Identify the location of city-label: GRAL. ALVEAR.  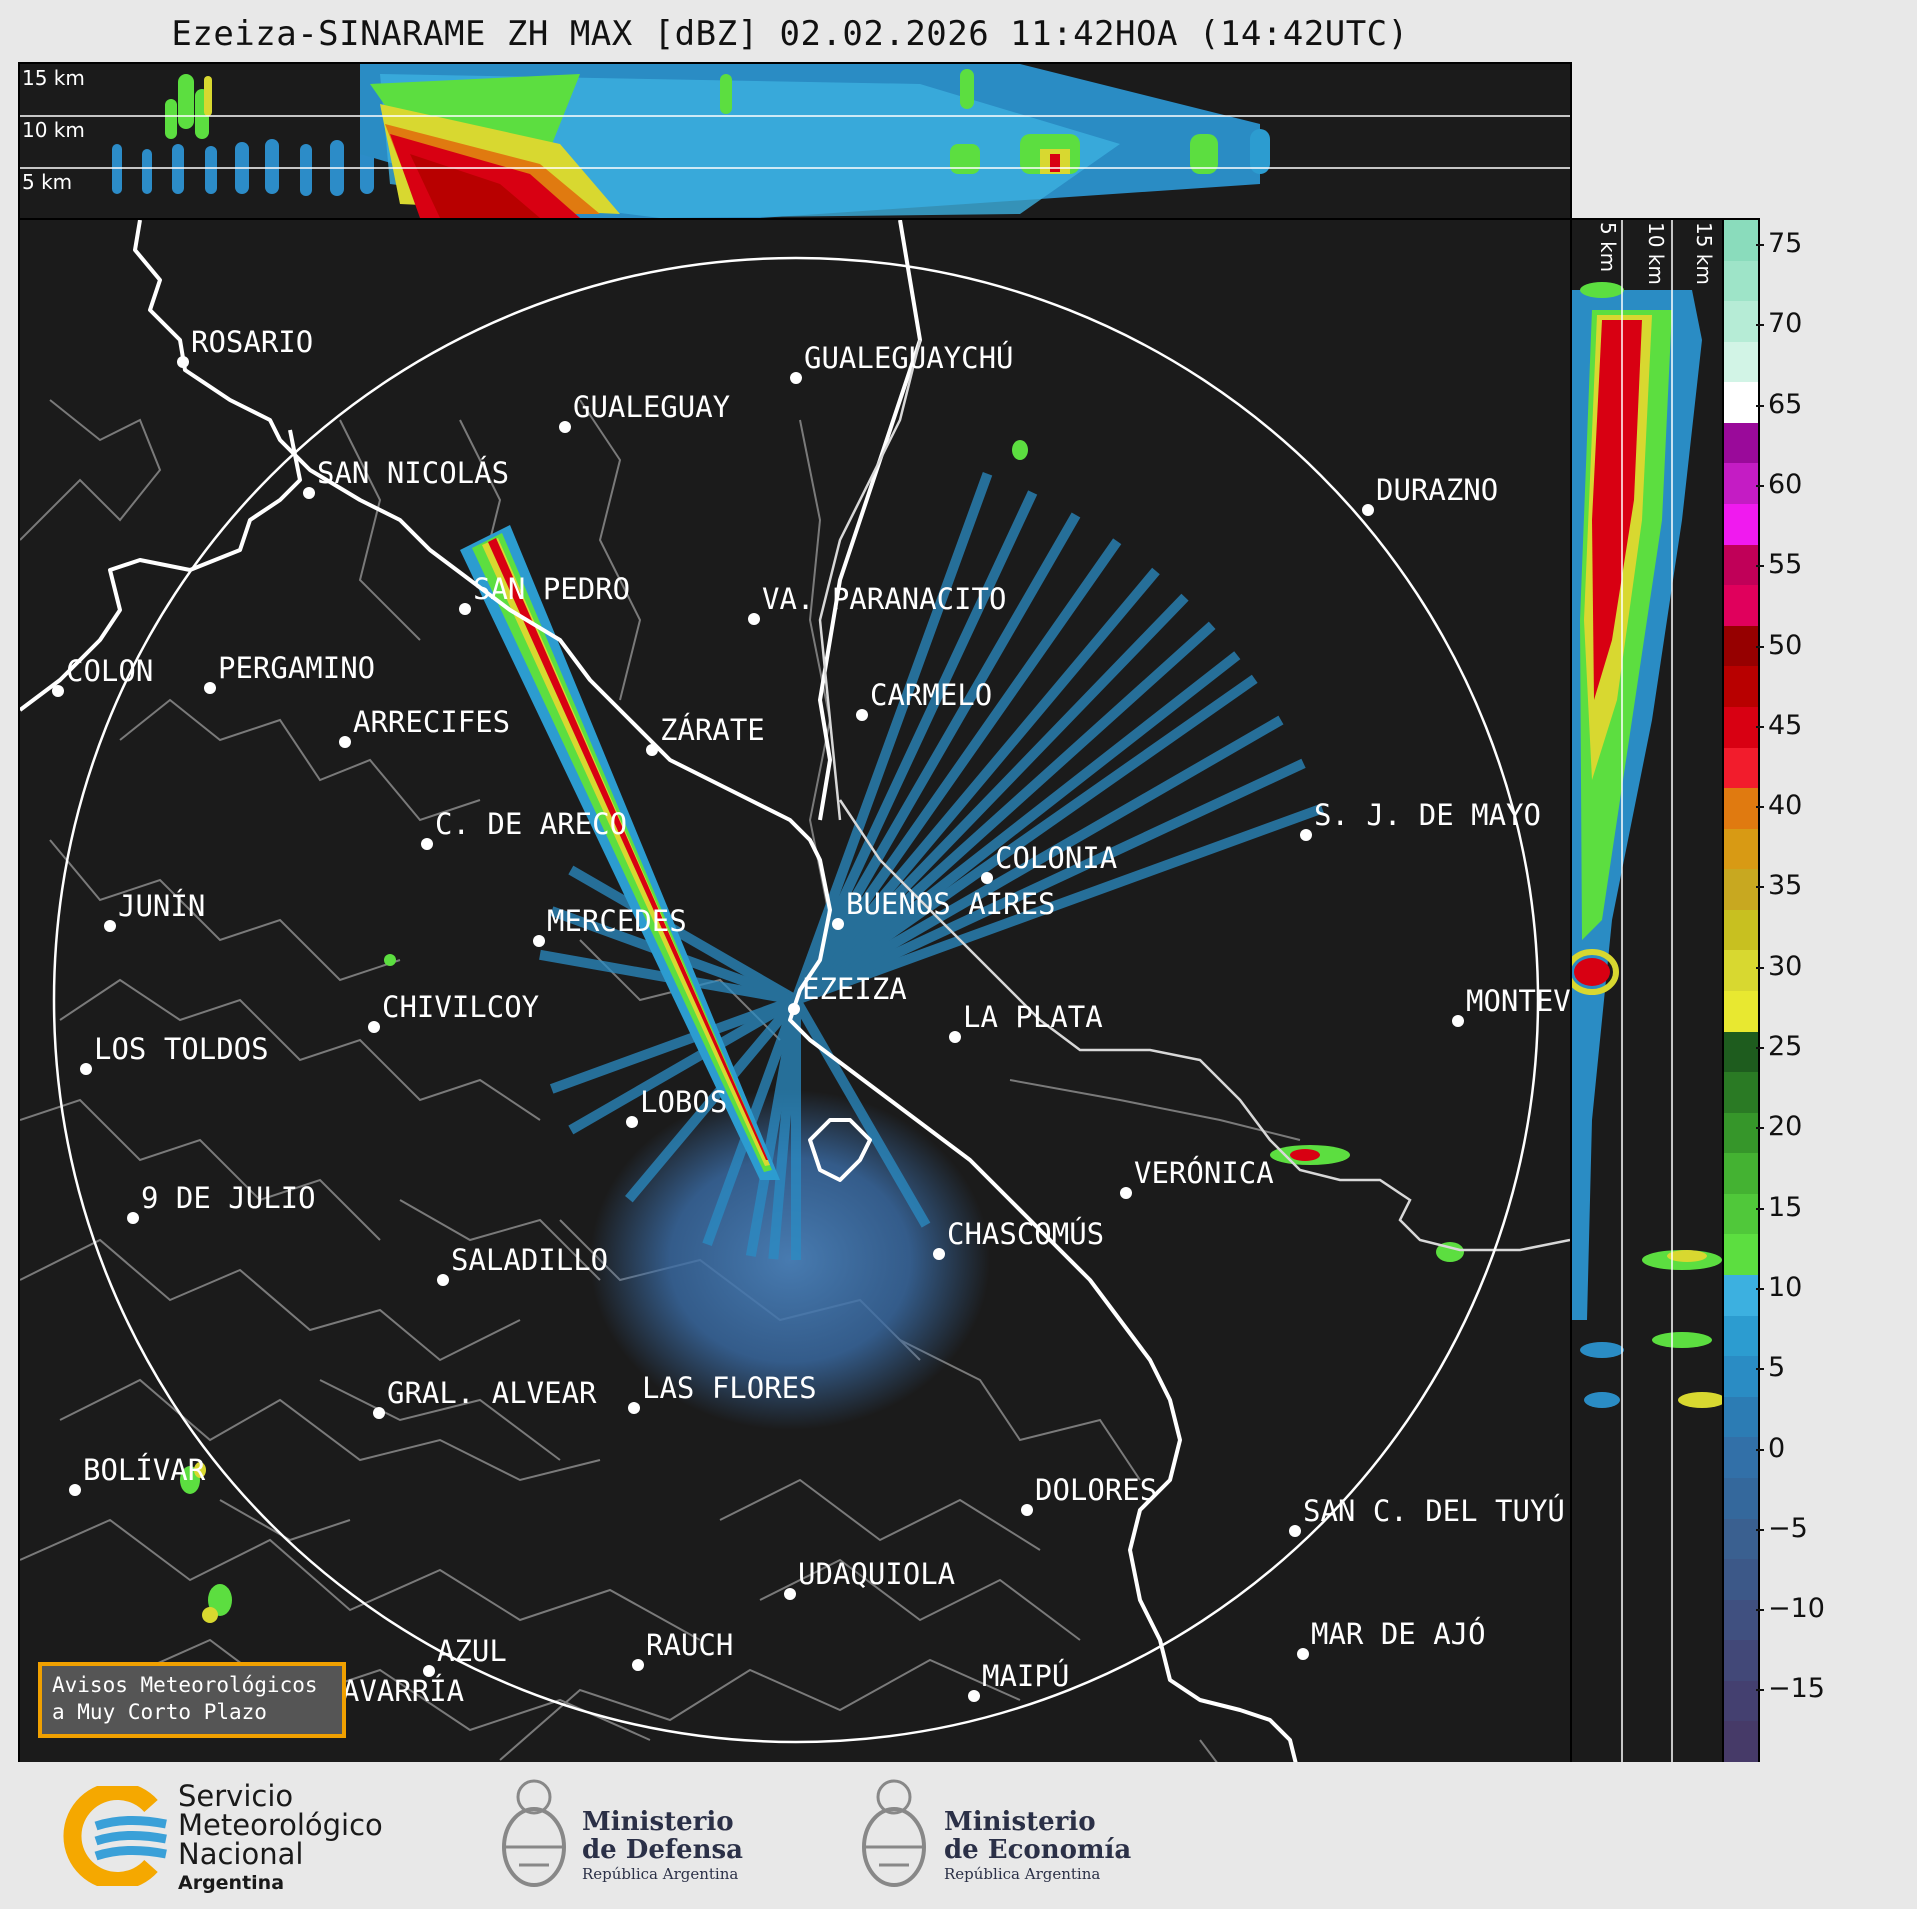
(492, 1393).